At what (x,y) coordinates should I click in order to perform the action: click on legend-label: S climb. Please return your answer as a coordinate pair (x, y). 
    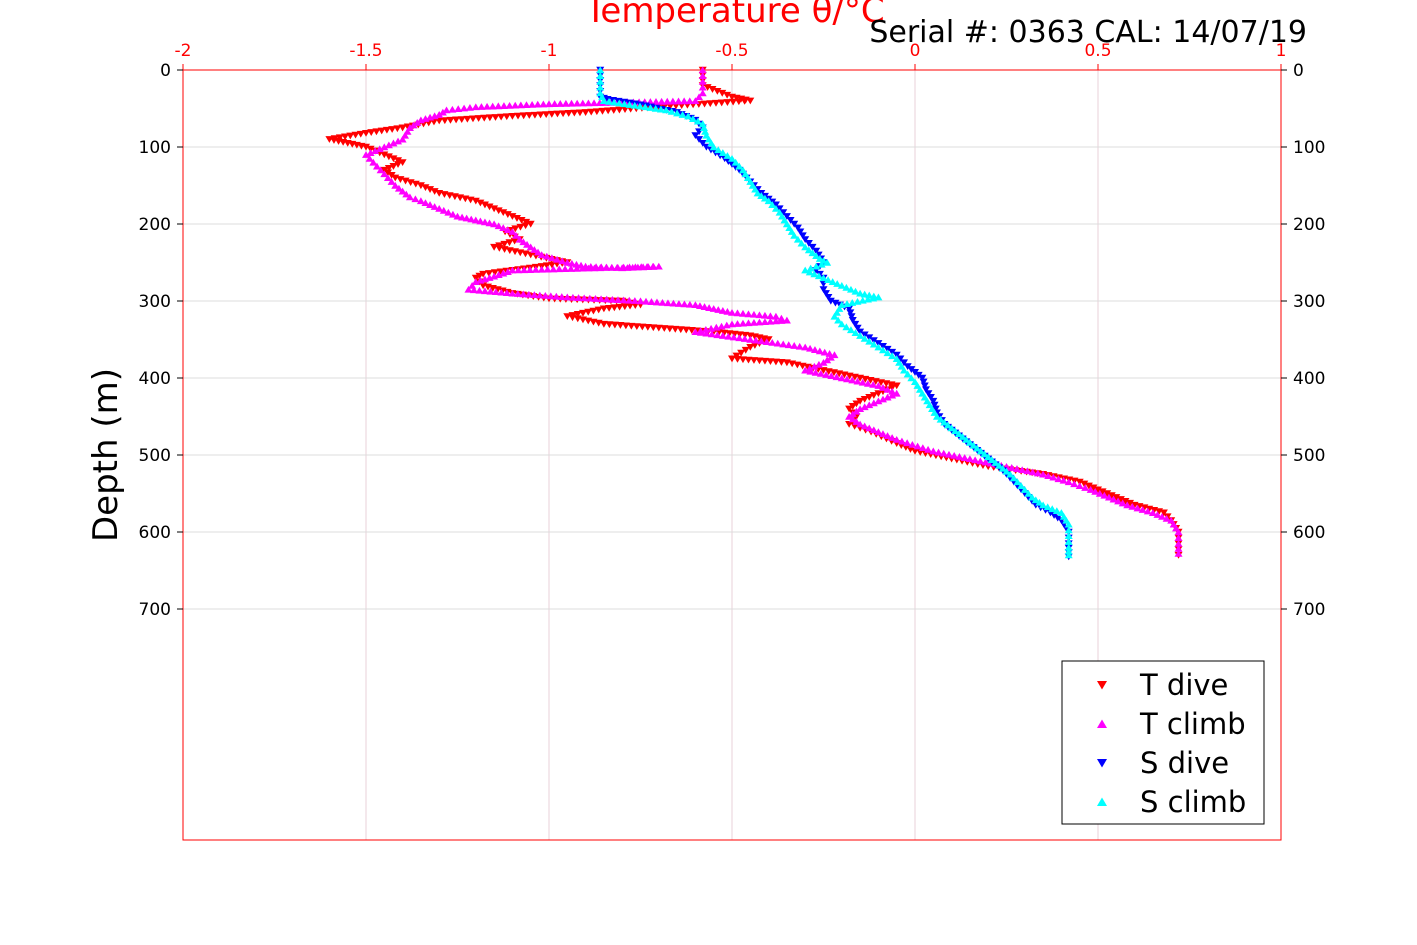
    Looking at the image, I should click on (1193, 802).